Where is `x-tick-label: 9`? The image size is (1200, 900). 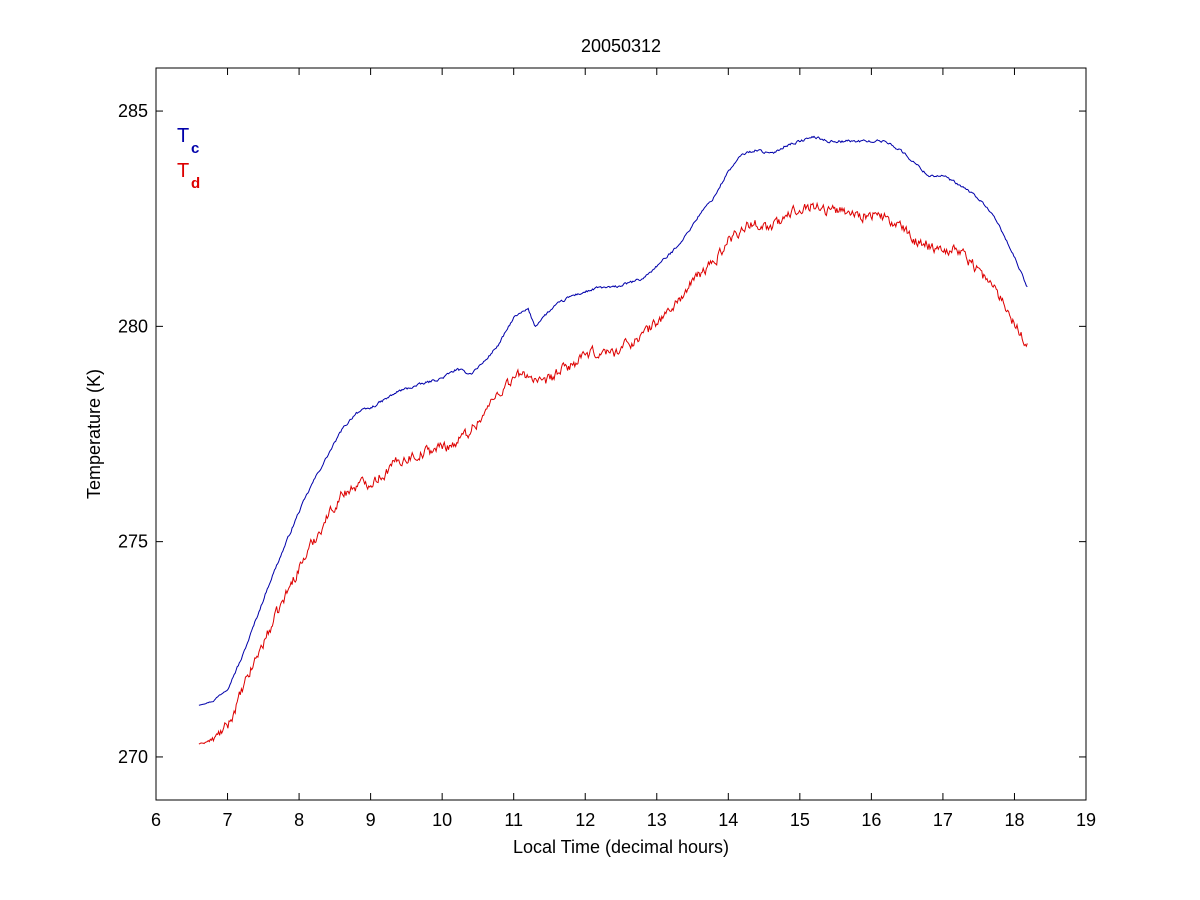 x-tick-label: 9 is located at coordinates (371, 820).